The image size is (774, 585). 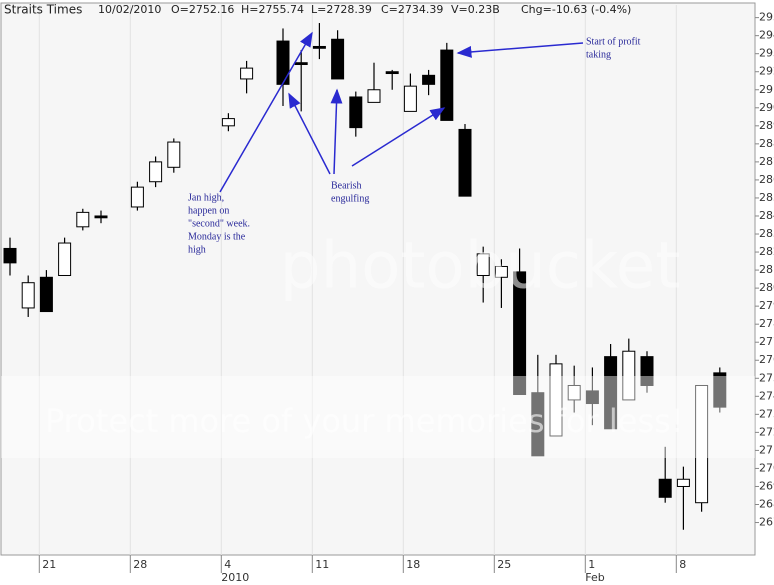 I want to click on watermark-band, so click(x=378, y=417).